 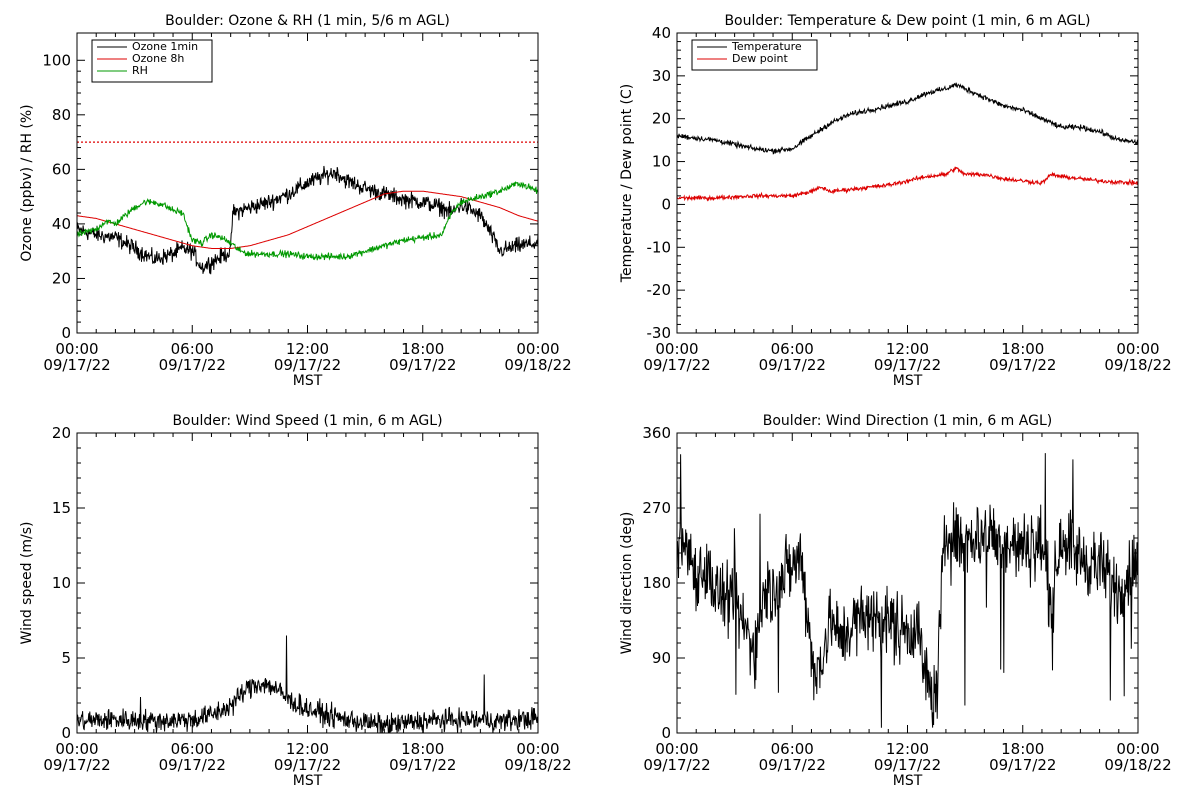 What do you see at coordinates (61, 224) in the screenshot?
I see `ozone-ytick-label: 40` at bounding box center [61, 224].